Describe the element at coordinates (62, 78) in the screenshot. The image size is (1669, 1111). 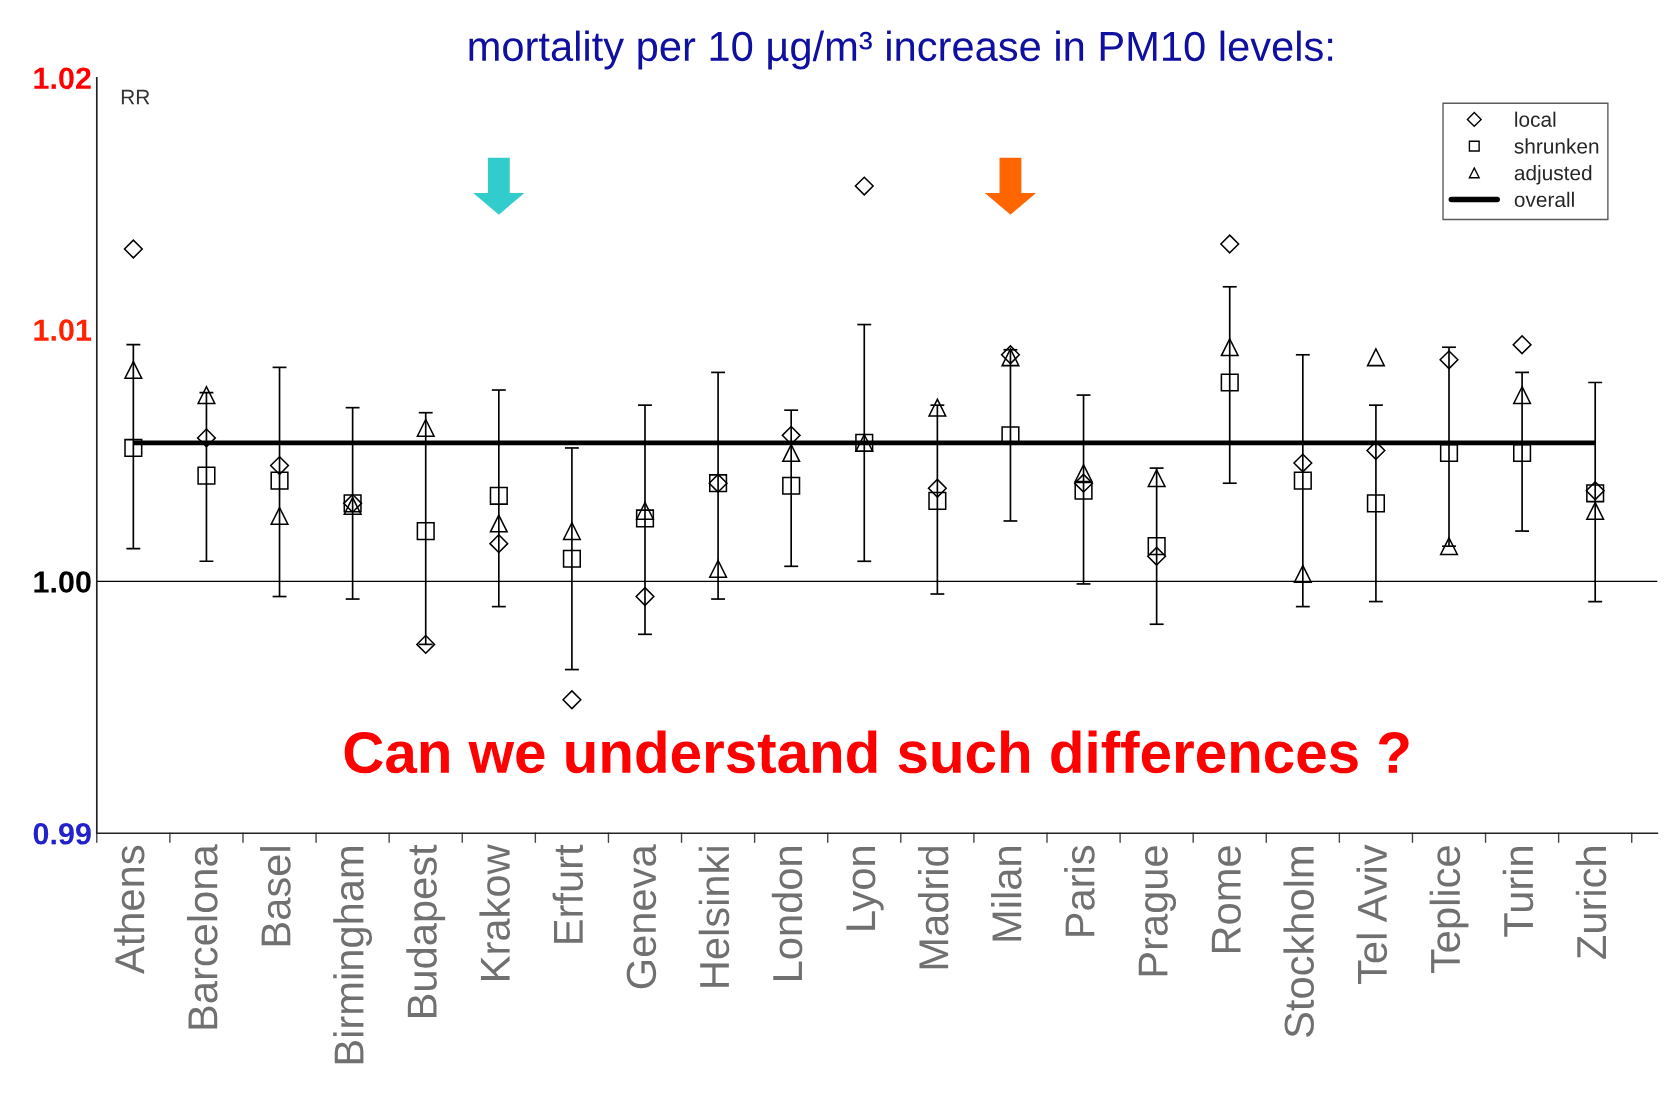
I see `y-tick-label: 1.02` at that location.